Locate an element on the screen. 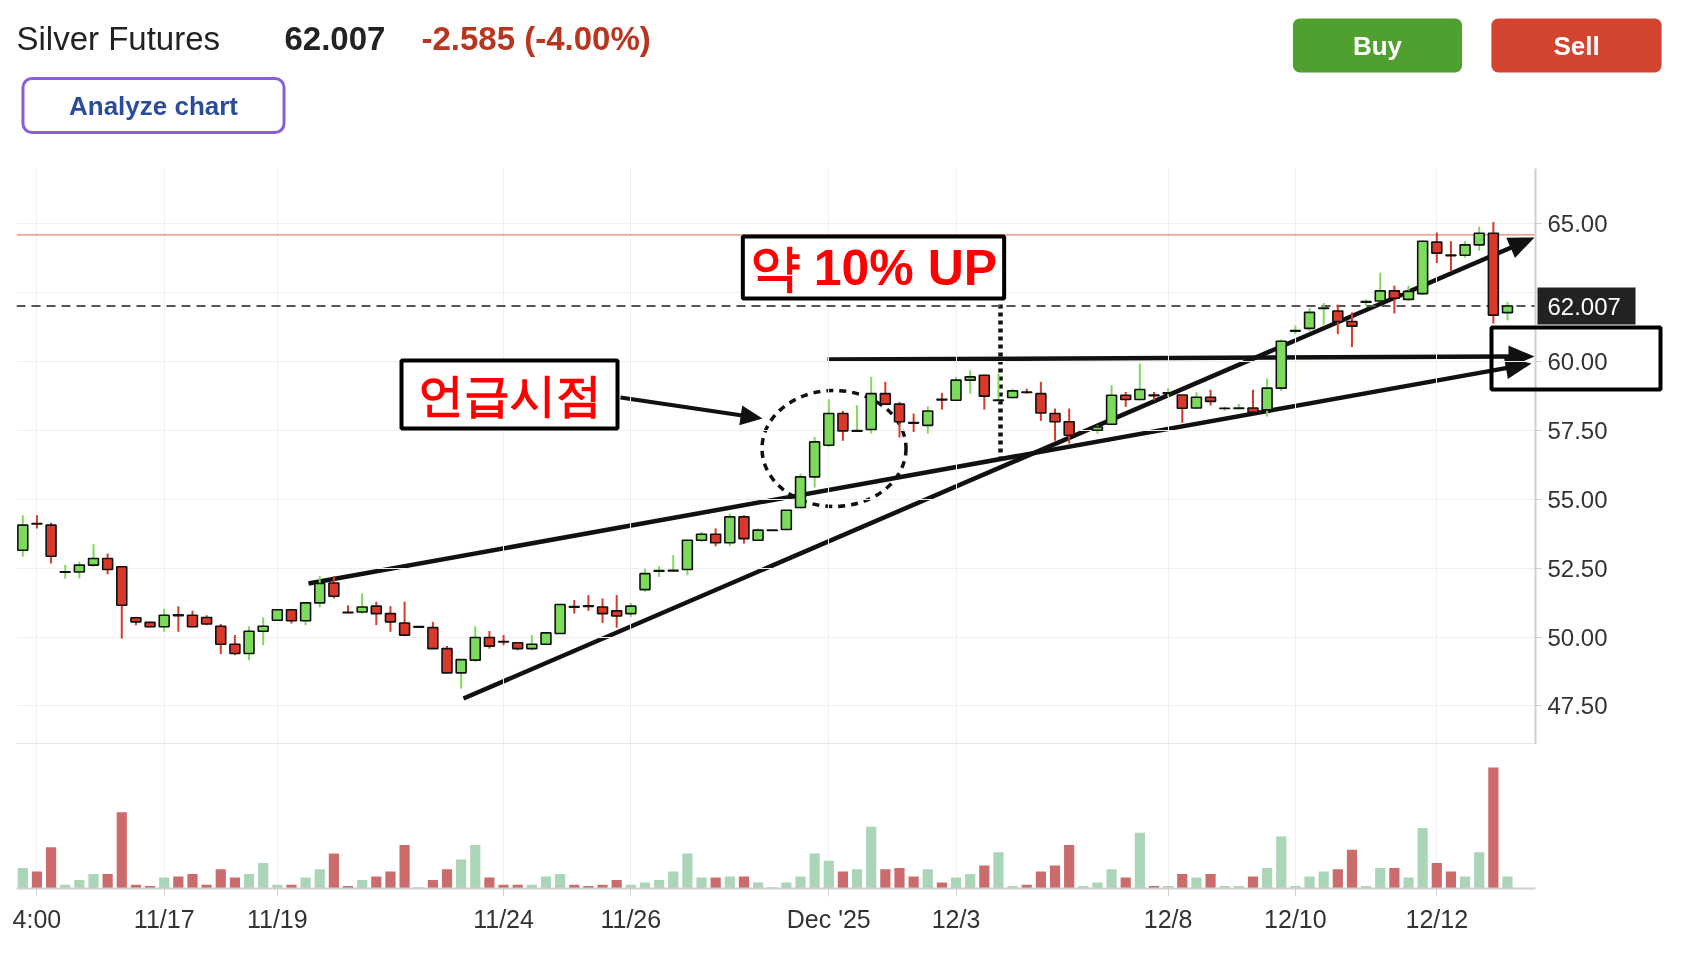  y-tick-label: 65.00 is located at coordinates (1577, 224).